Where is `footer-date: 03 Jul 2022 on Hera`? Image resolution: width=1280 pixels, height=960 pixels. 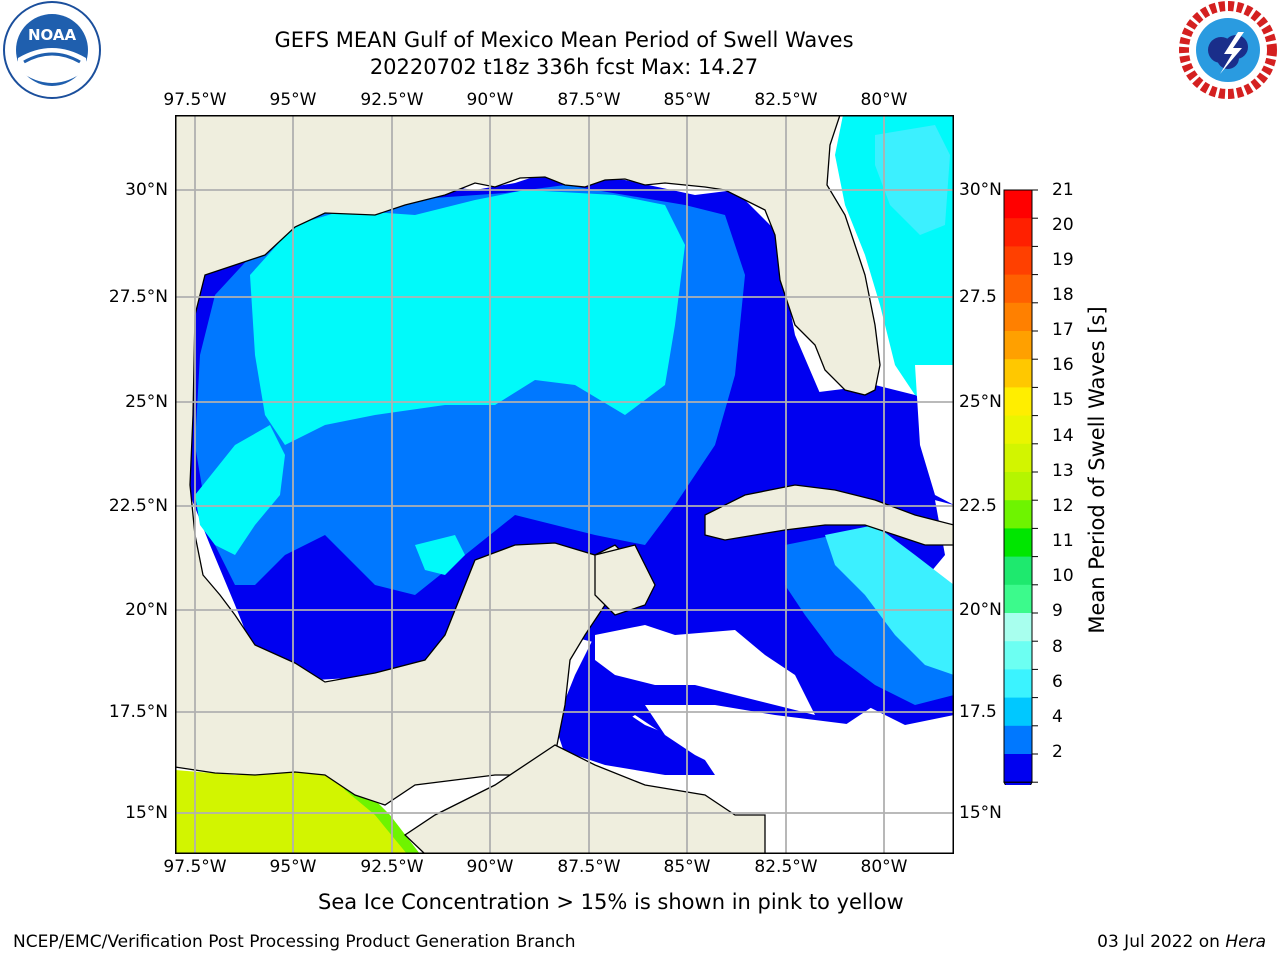 footer-date: 03 Jul 2022 on Hera is located at coordinates (1181, 942).